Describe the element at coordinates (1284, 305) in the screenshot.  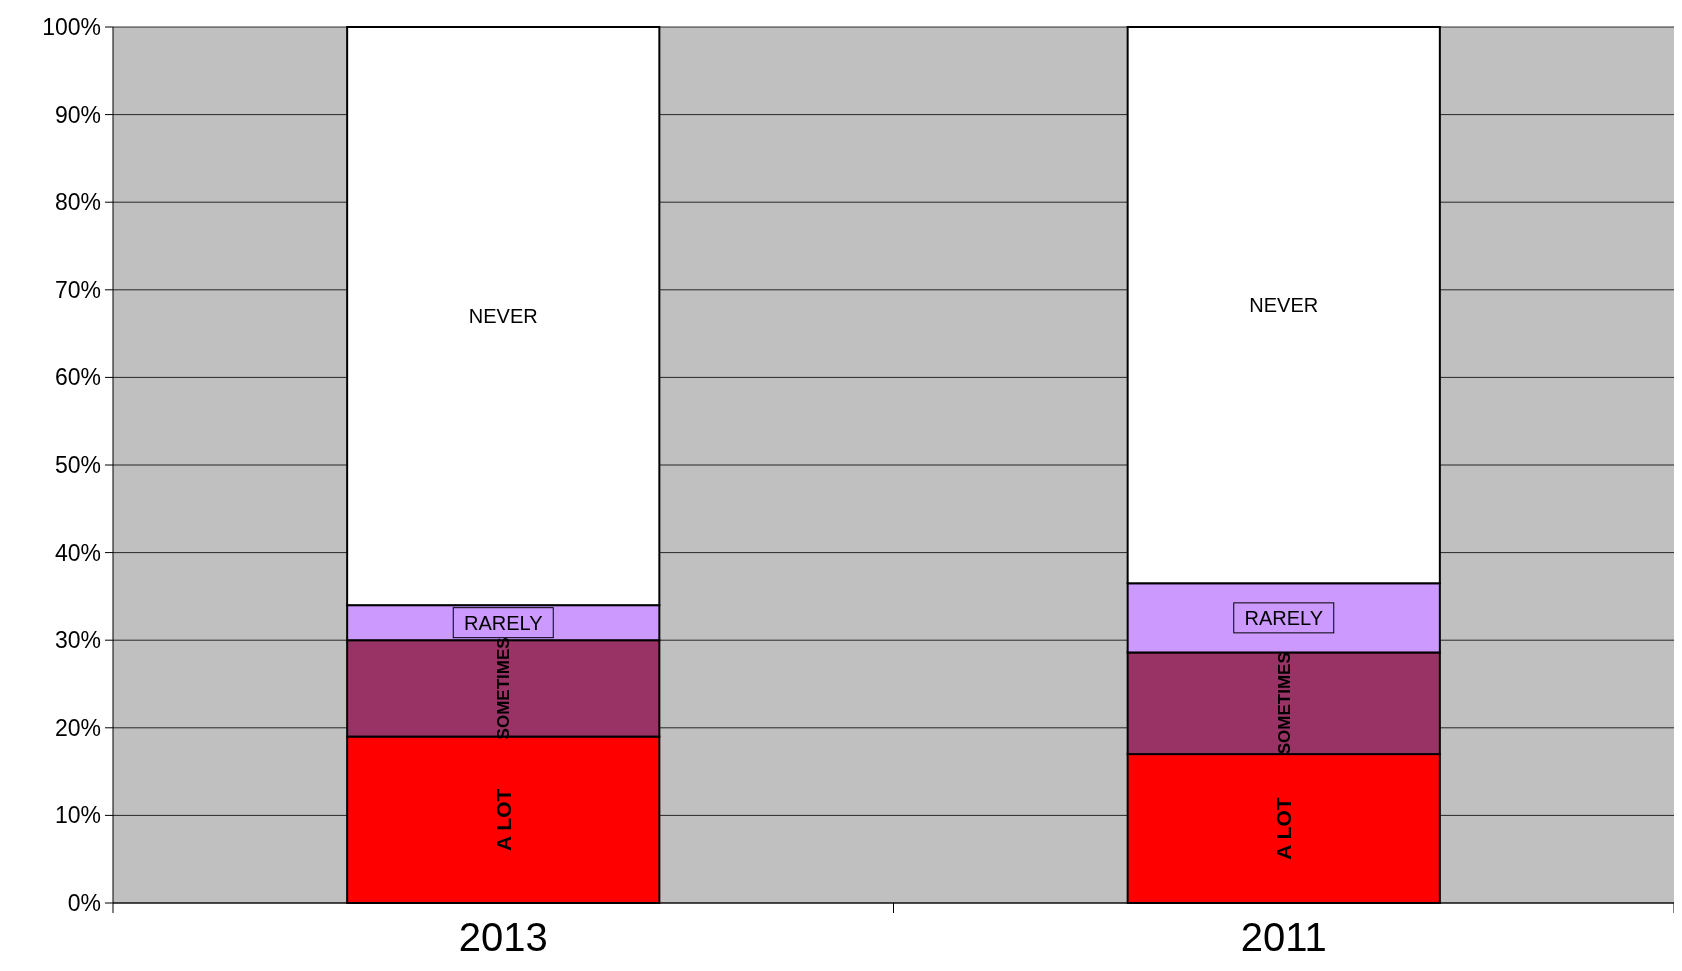
I see `series-label: NEVER` at that location.